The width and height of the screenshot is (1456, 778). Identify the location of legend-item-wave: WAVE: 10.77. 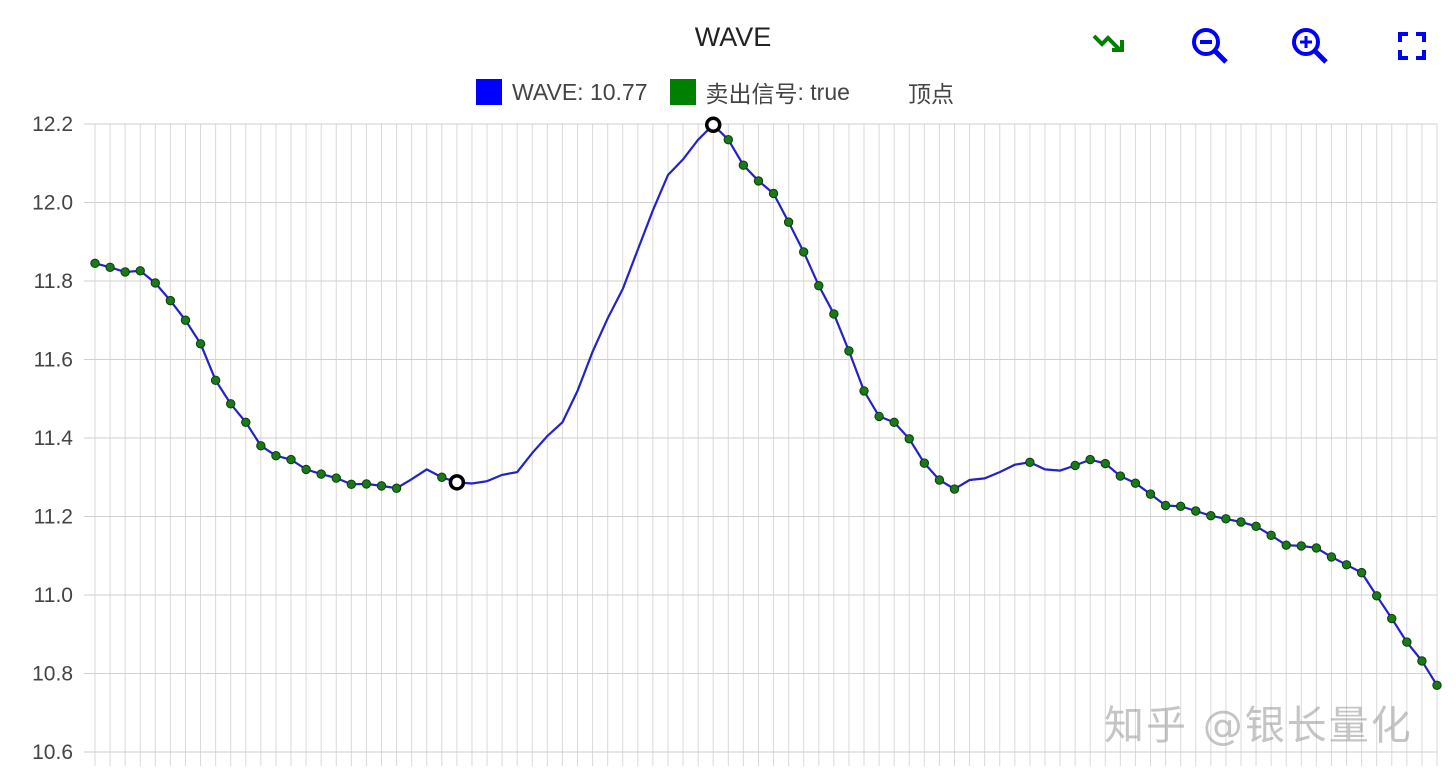
(562, 92).